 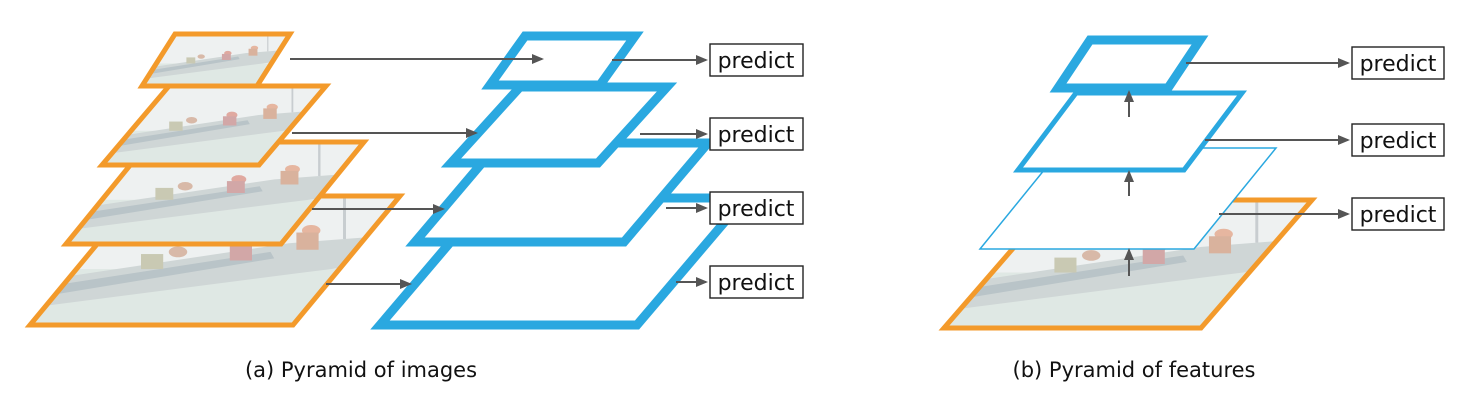 I want to click on predict-box-b-3: predict, so click(x=1398, y=214).